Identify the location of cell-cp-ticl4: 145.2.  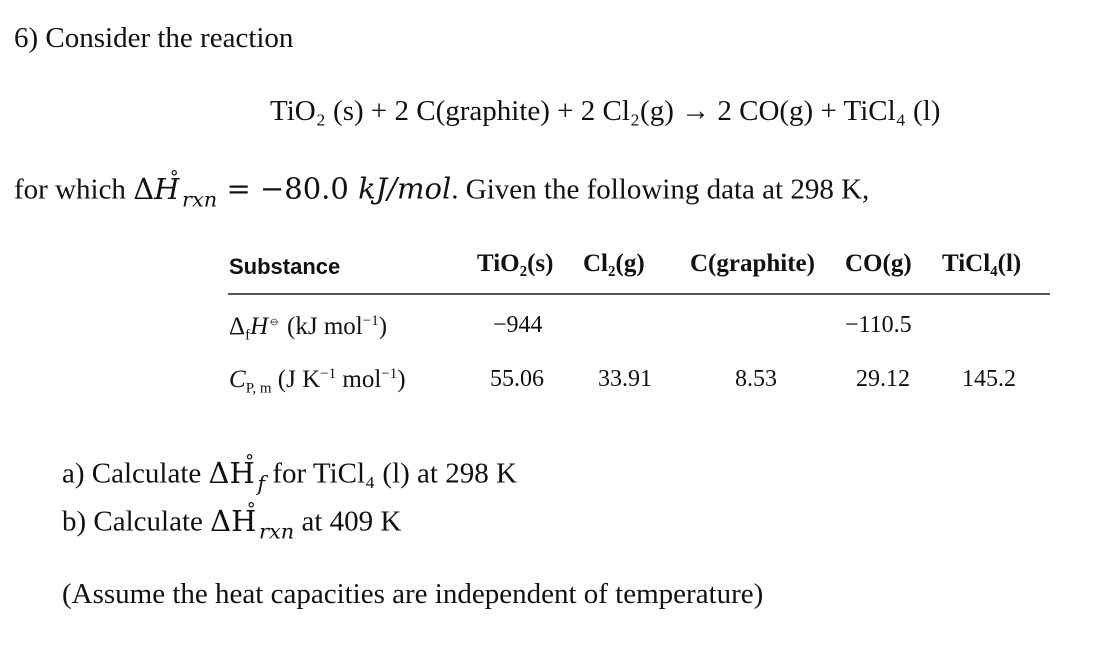
(989, 379).